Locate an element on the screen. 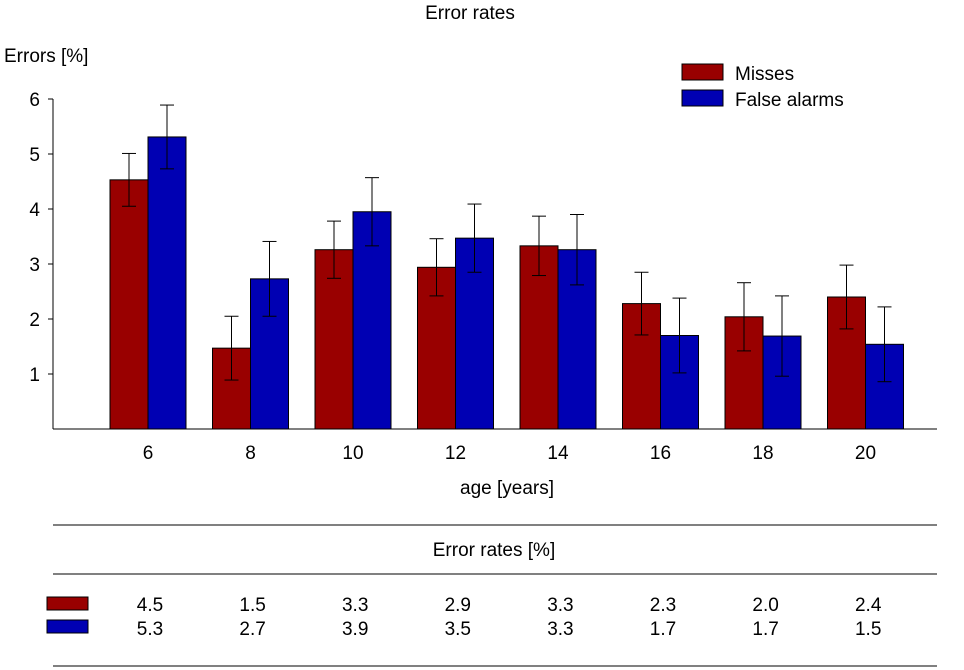 The height and width of the screenshot is (670, 964). y-tick-label-6: 6 is located at coordinates (34, 100).